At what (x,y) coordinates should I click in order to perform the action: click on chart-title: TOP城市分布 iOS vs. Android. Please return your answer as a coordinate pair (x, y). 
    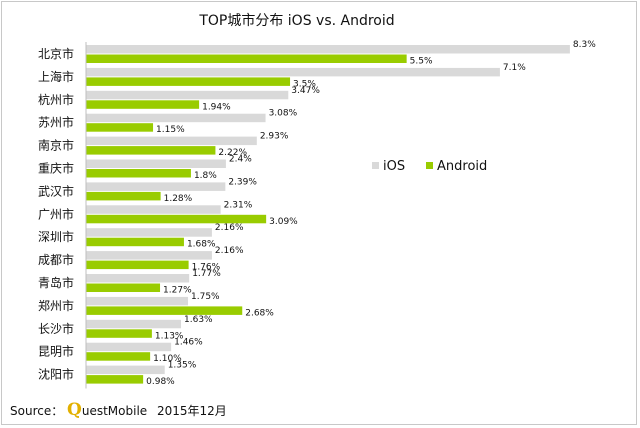
    Looking at the image, I should click on (296, 20).